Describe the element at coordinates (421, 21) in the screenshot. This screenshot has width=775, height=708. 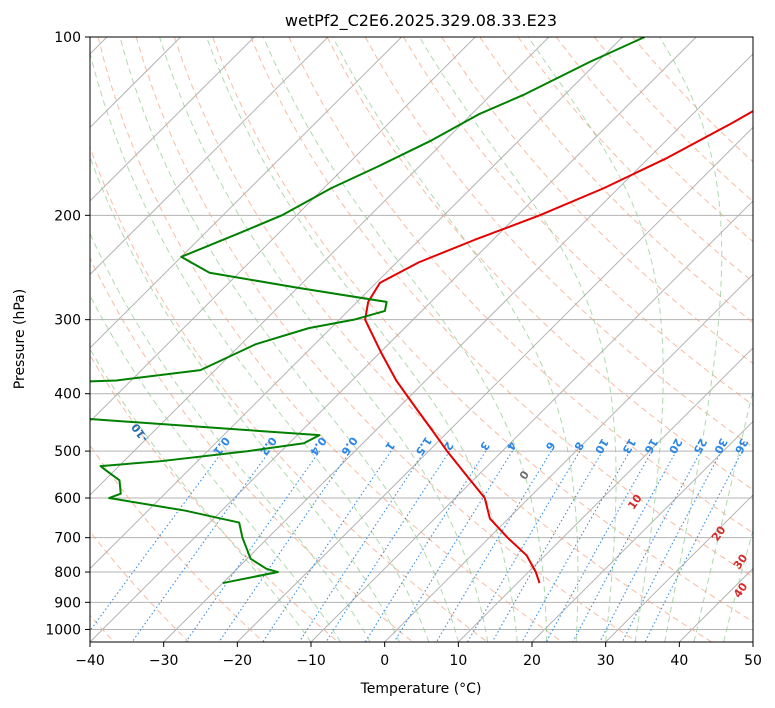
I see `chart-title: wetPf2_C2E6.2025.329.08.33.E23` at that location.